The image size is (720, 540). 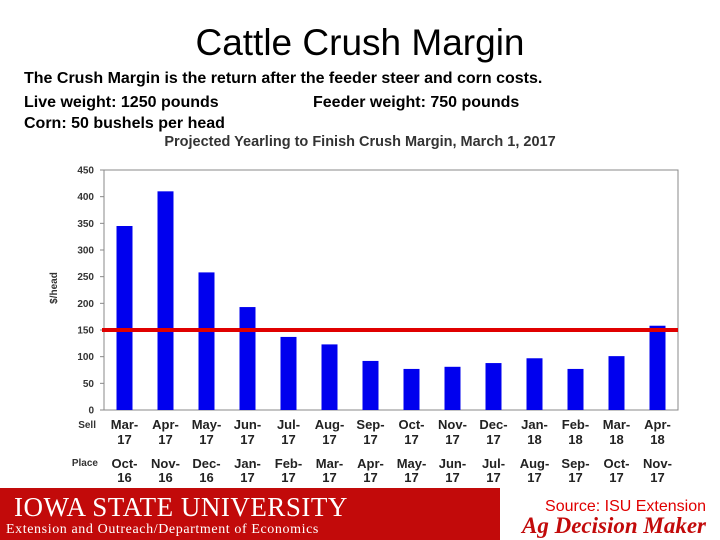 What do you see at coordinates (85, 331) in the screenshot?
I see `y-tick-label: 150` at bounding box center [85, 331].